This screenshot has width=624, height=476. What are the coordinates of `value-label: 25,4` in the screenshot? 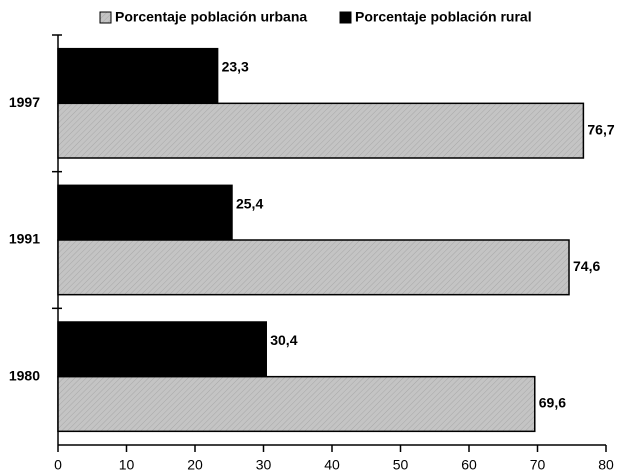 It's located at (249, 203).